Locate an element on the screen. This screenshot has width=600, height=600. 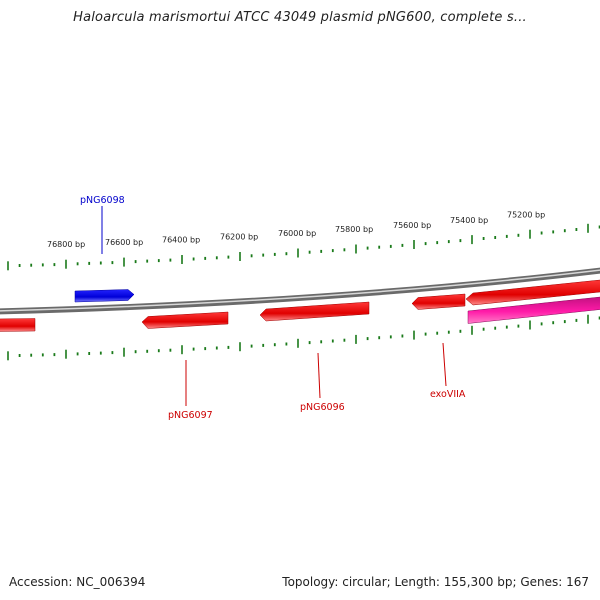
gene-exoVIIA is located at coordinates (438, 301).